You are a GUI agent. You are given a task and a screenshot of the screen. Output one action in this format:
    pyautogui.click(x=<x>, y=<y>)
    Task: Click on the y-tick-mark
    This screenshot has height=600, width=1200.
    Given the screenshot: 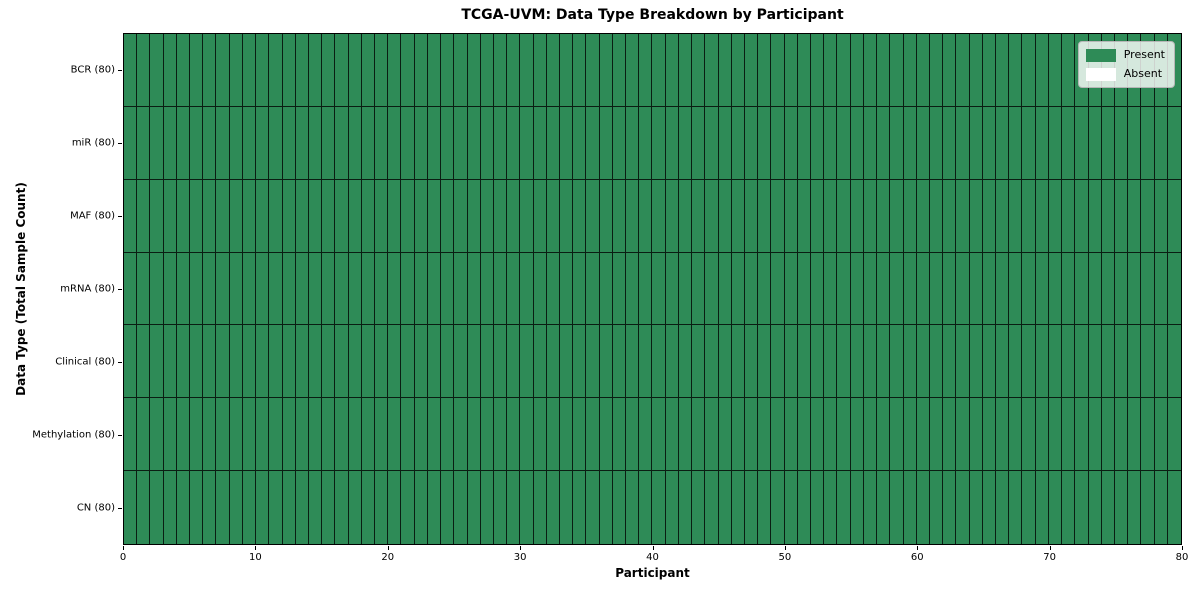 What is the action you would take?
    pyautogui.click(x=120, y=143)
    